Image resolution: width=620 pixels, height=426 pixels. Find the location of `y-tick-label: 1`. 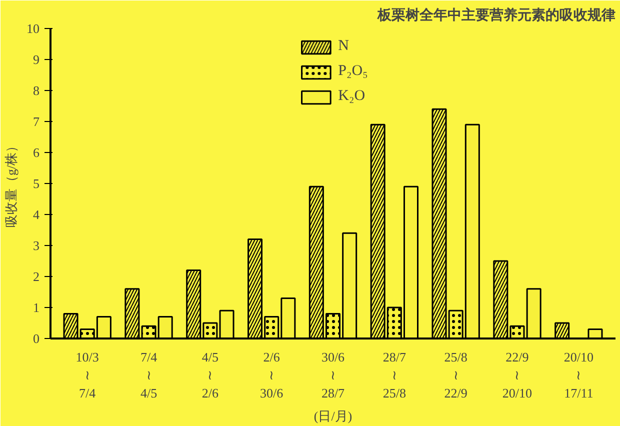

y-tick-label: 1 is located at coordinates (36, 307).